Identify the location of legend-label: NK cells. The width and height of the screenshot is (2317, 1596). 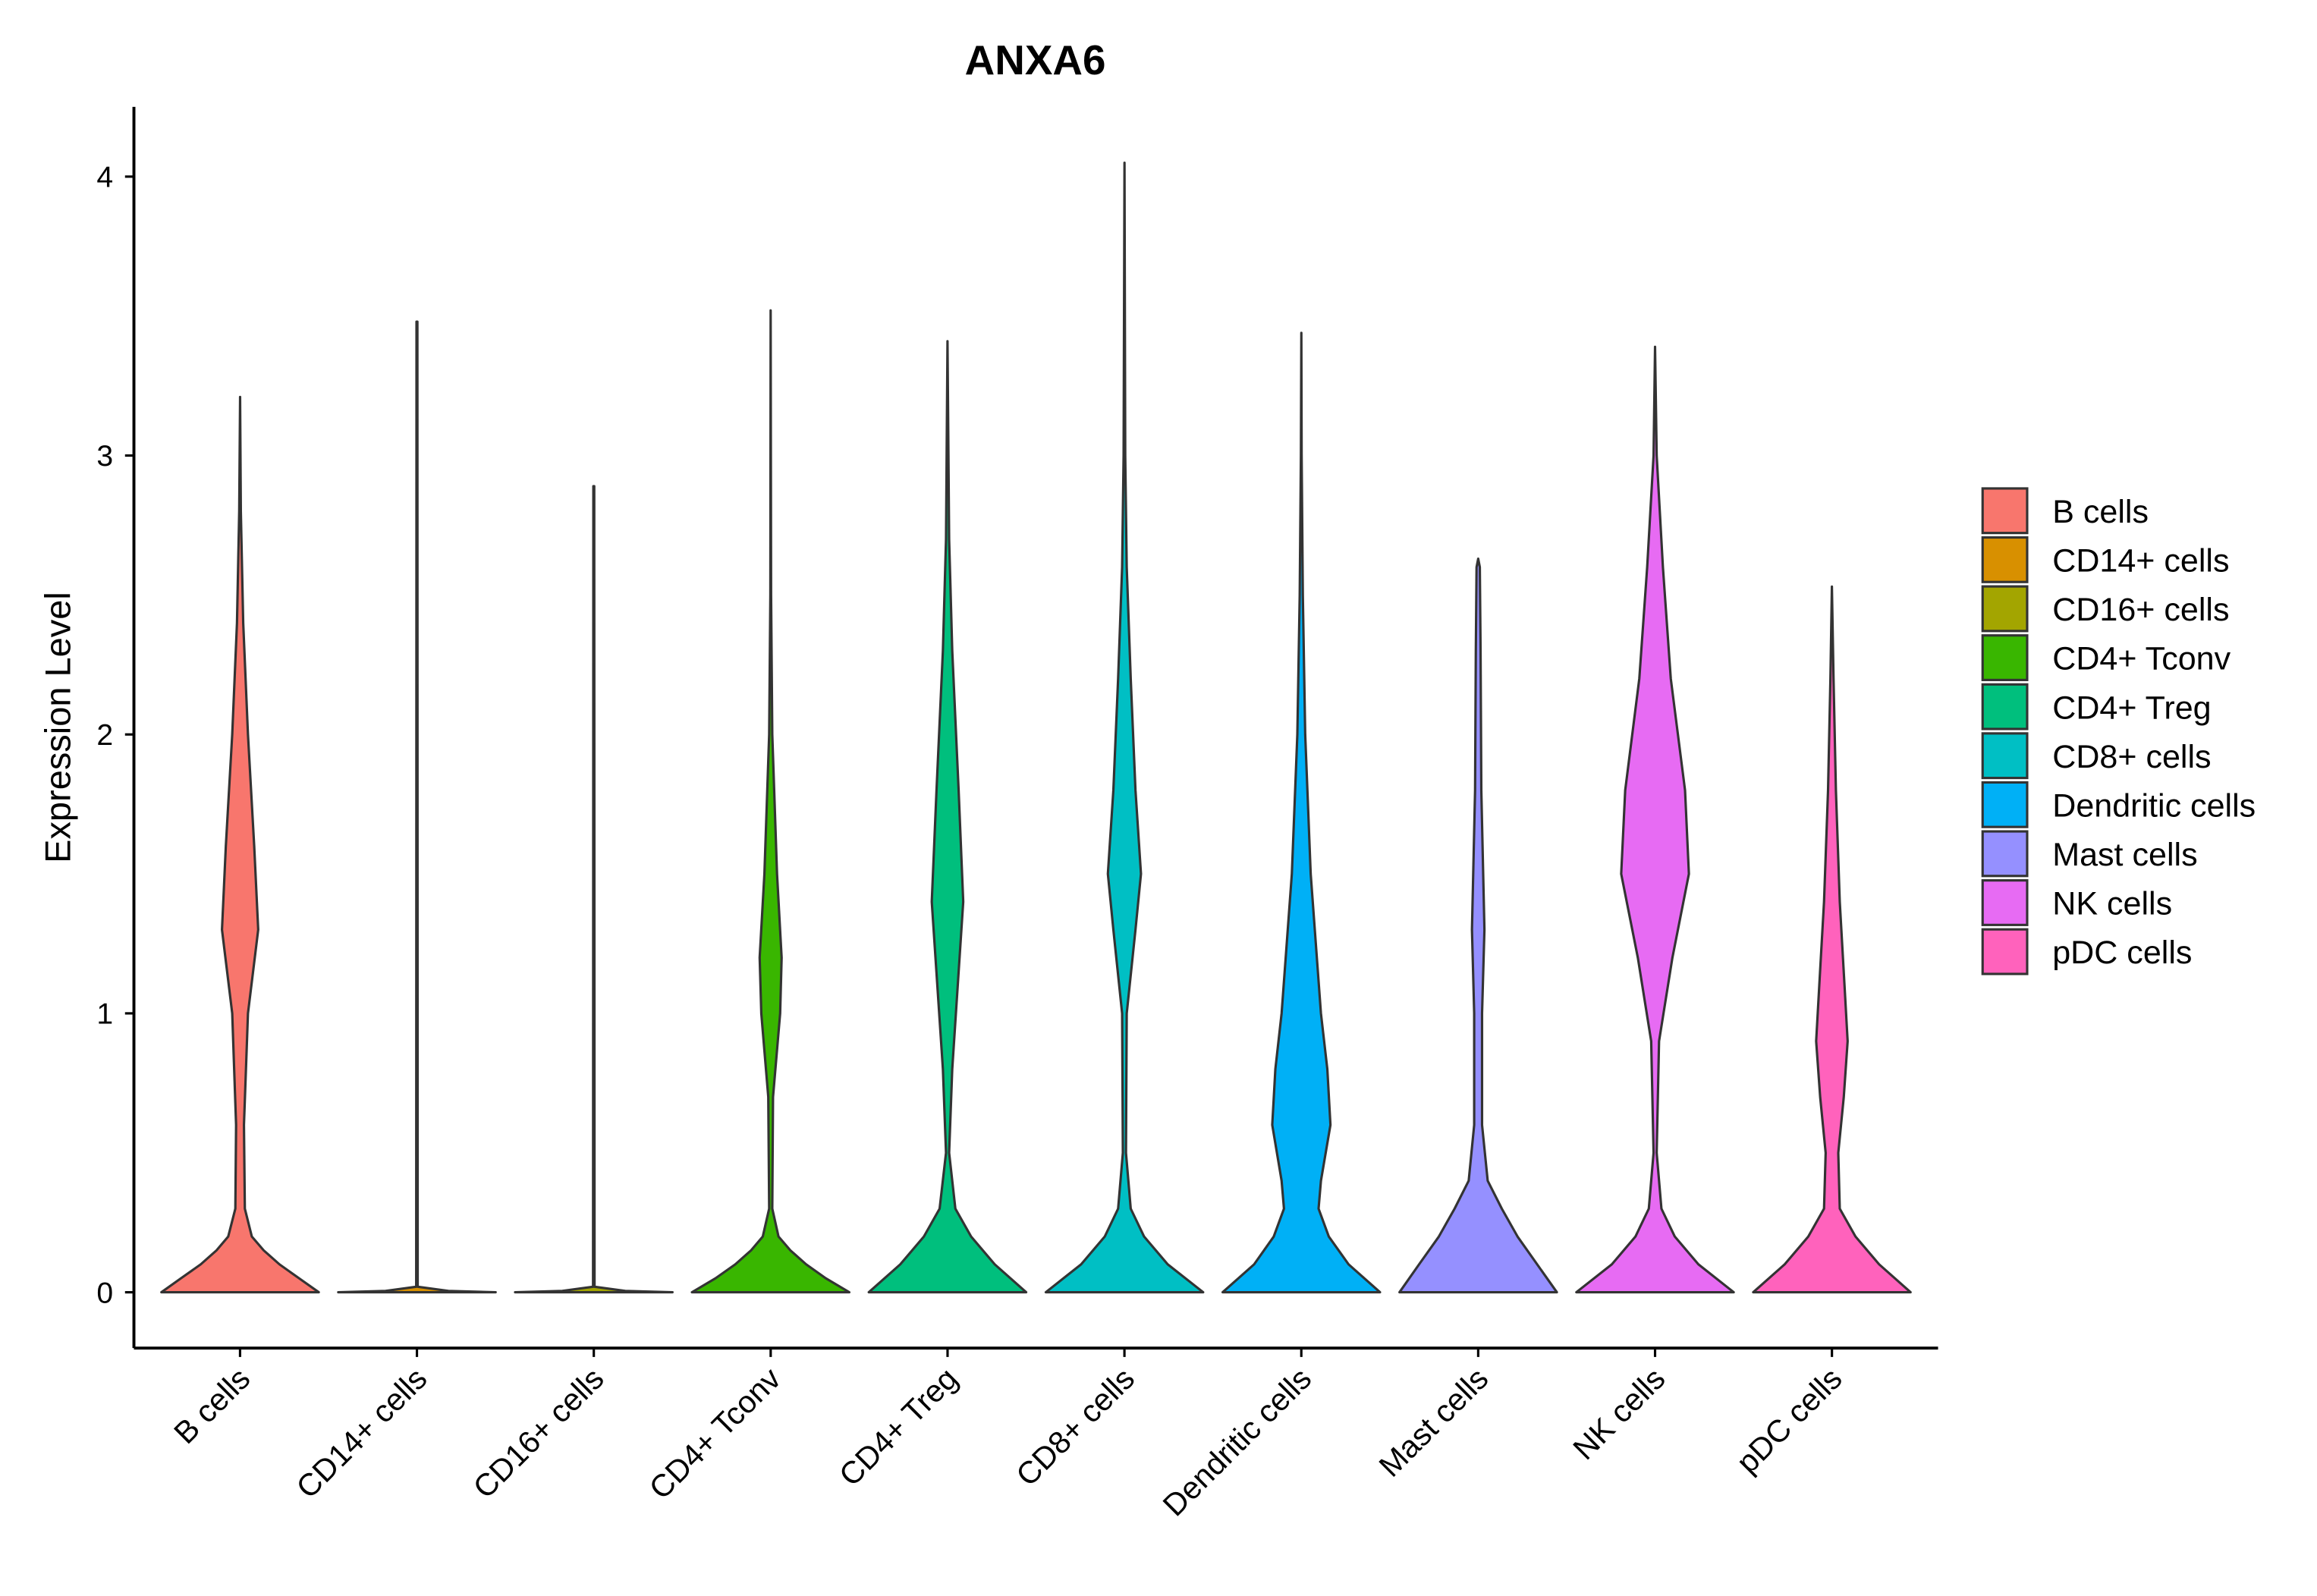
(2112, 904).